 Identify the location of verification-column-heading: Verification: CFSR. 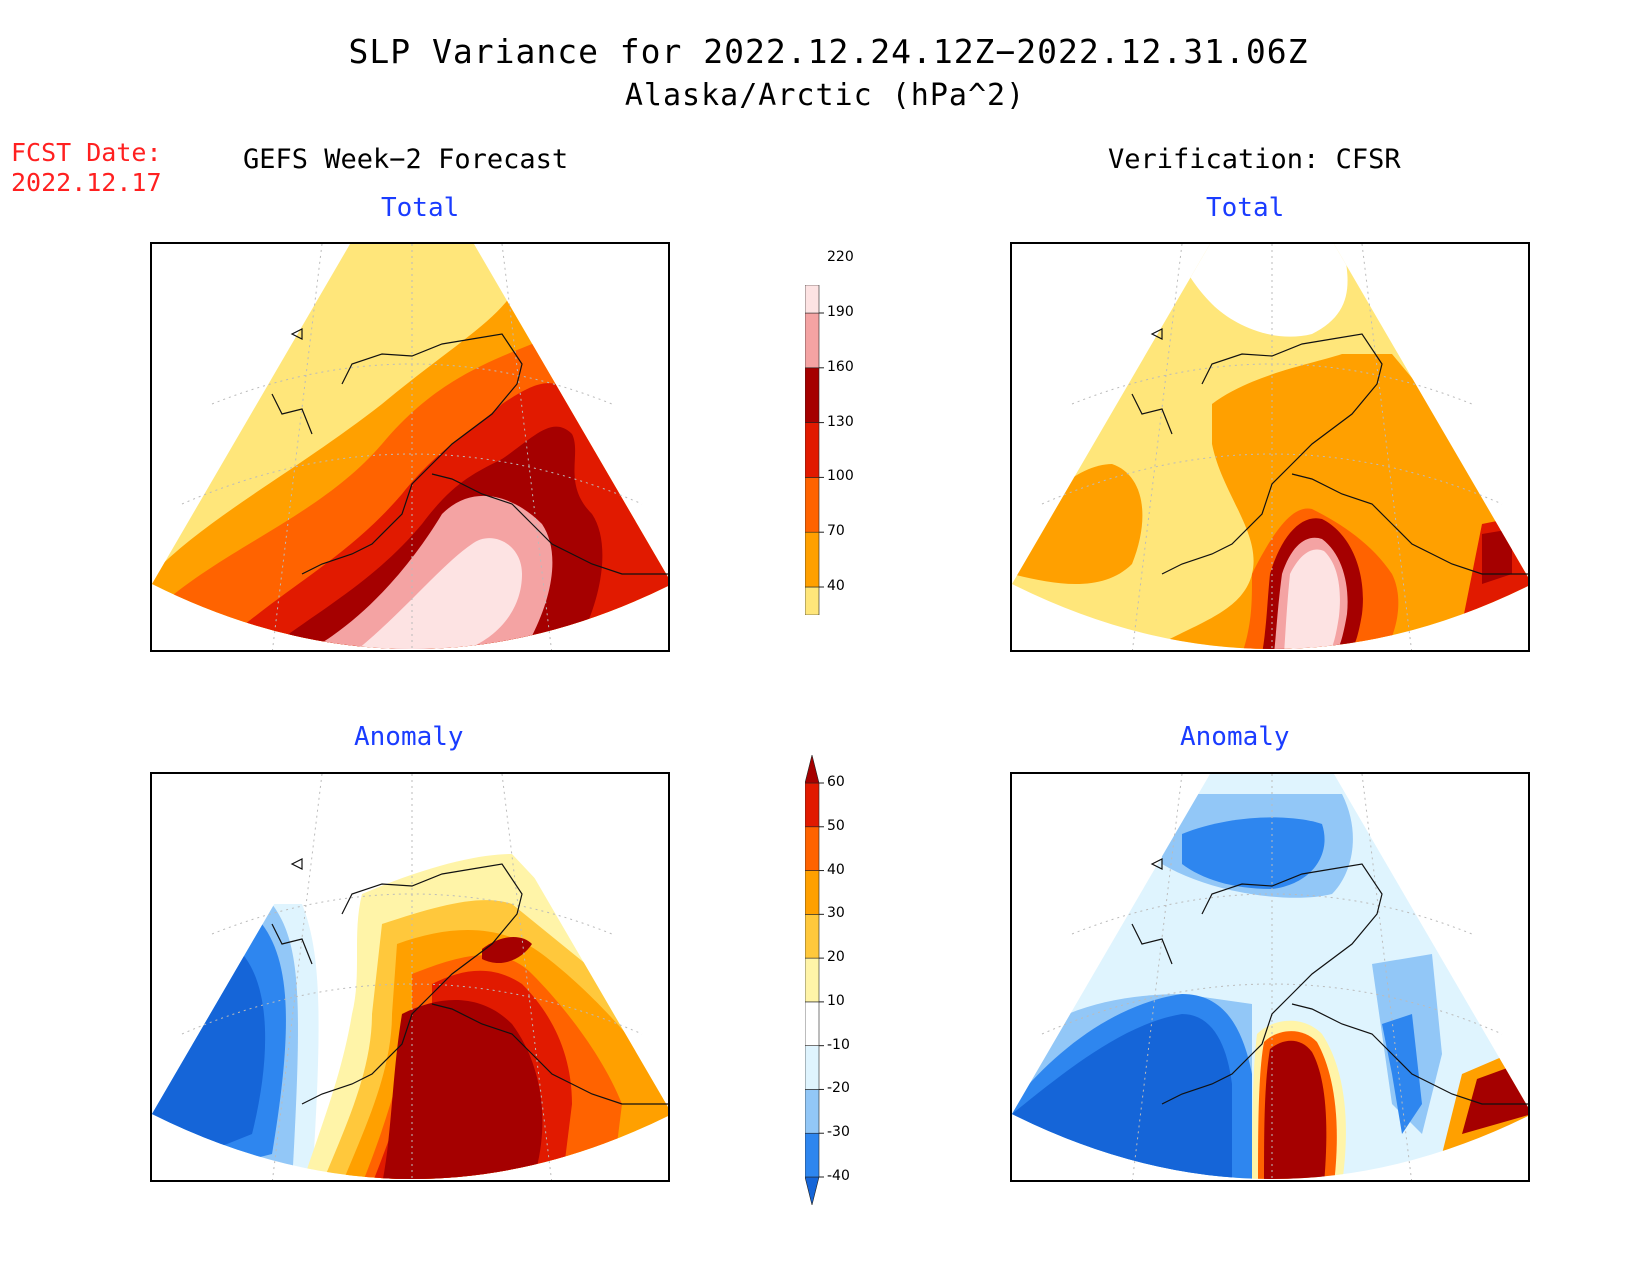
(1254, 159).